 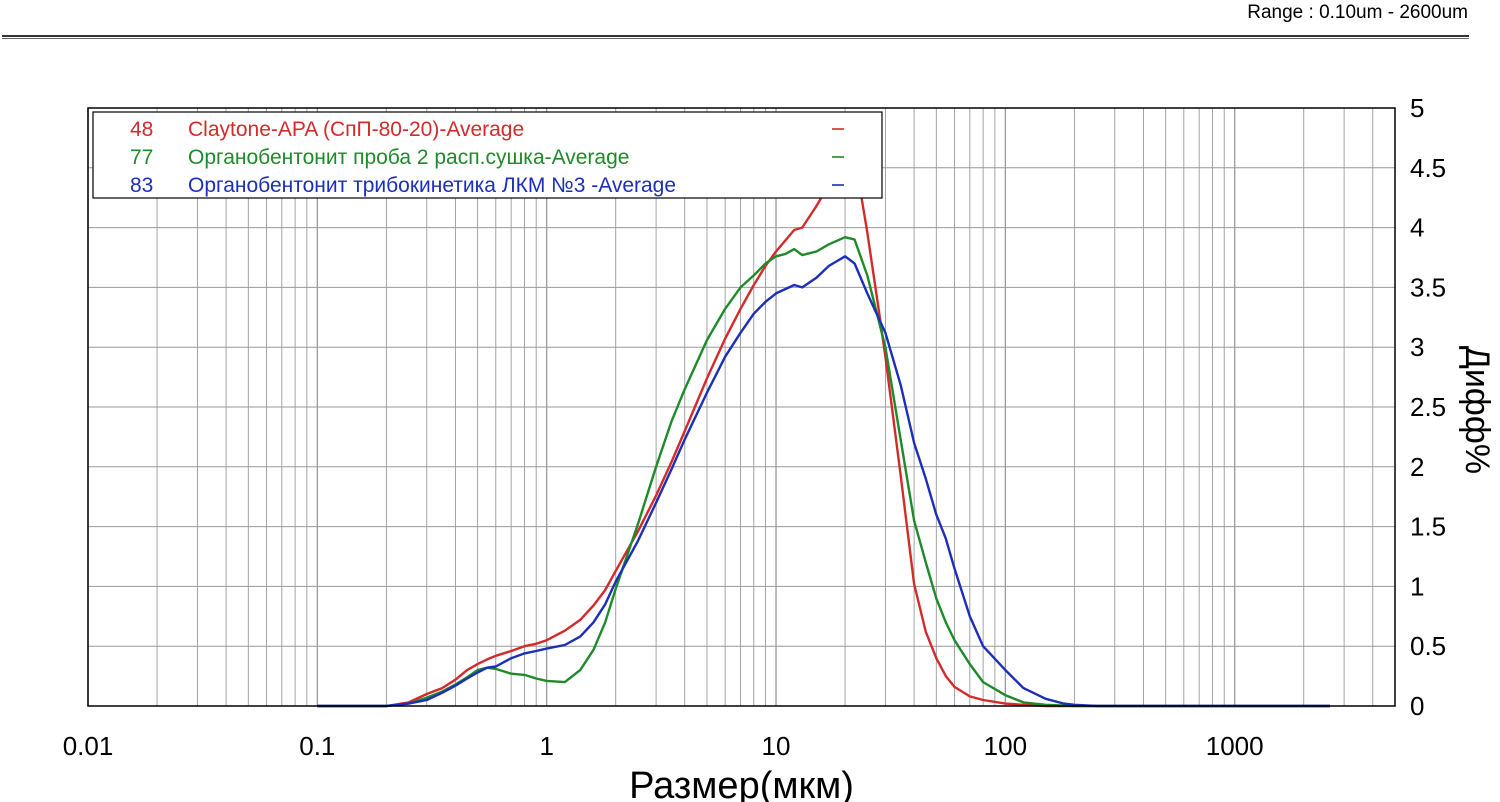 I want to click on legend-series-id: 77, so click(x=141, y=157).